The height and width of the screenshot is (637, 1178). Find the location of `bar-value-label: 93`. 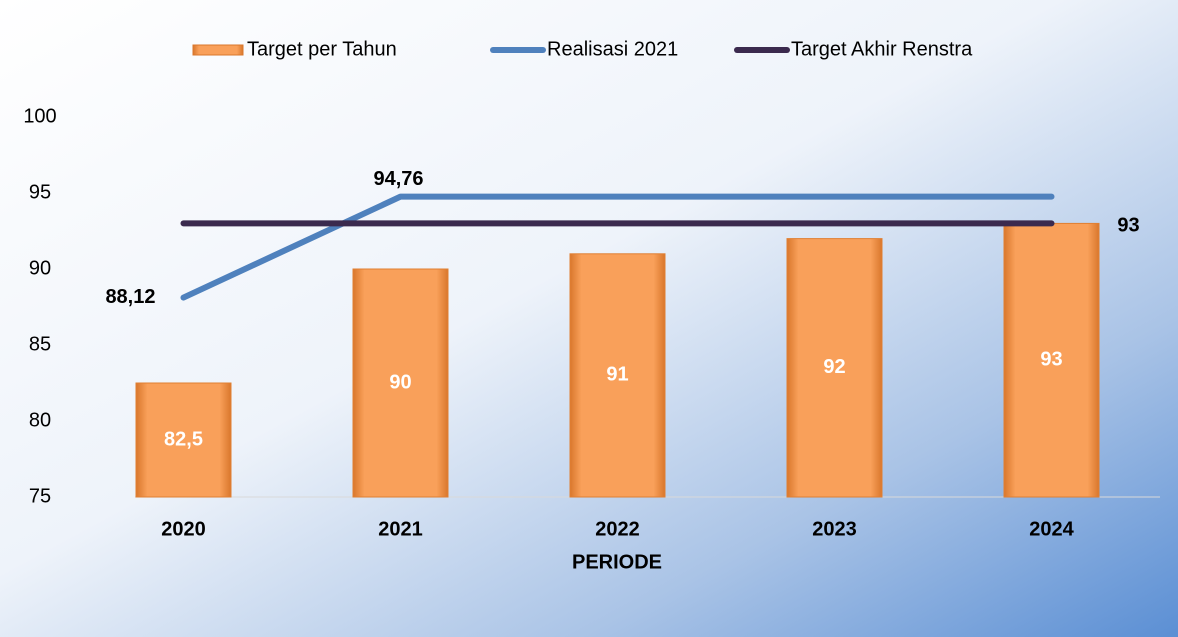

bar-value-label: 93 is located at coordinates (1051, 359).